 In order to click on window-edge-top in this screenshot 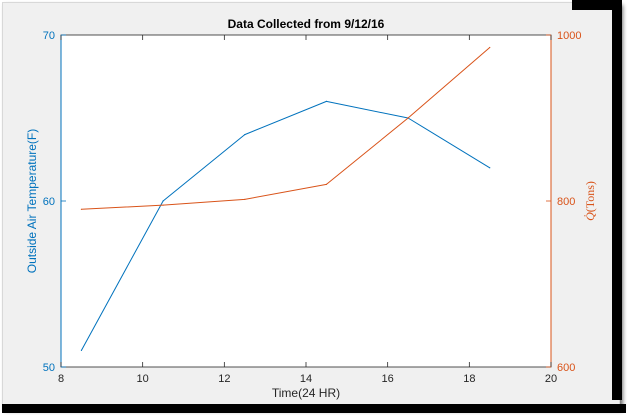, I will do `click(594, 5)`.